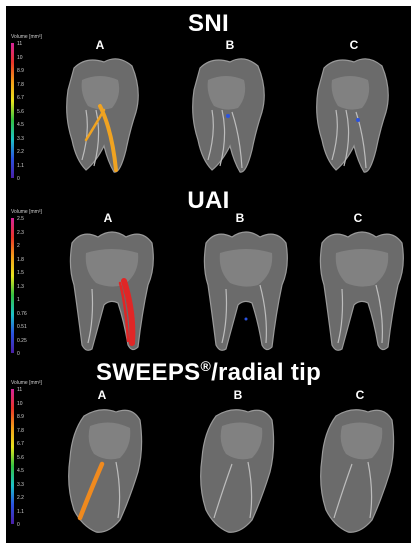 The height and width of the screenshot is (550, 419). What do you see at coordinates (20, 219) in the screenshot?
I see `legend-tick-label: 2.5` at bounding box center [20, 219].